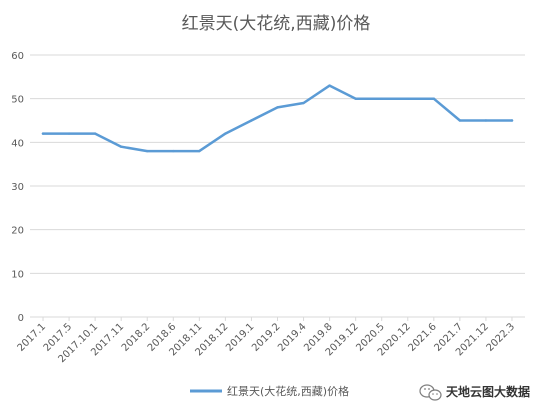 This screenshot has width=553, height=417. I want to click on y-tick-label: 40, so click(17, 143).